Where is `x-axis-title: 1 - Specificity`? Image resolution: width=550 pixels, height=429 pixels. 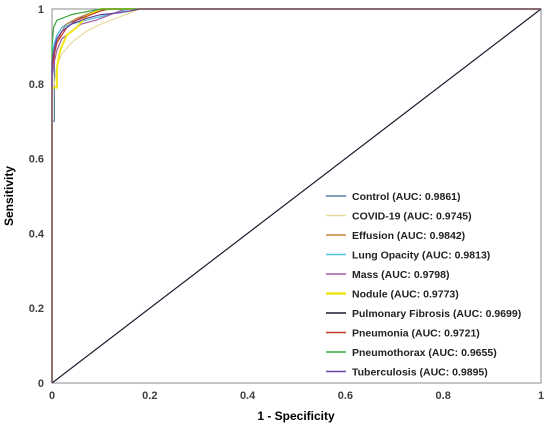
x-axis-title: 1 - Specificity is located at coordinates (296, 416).